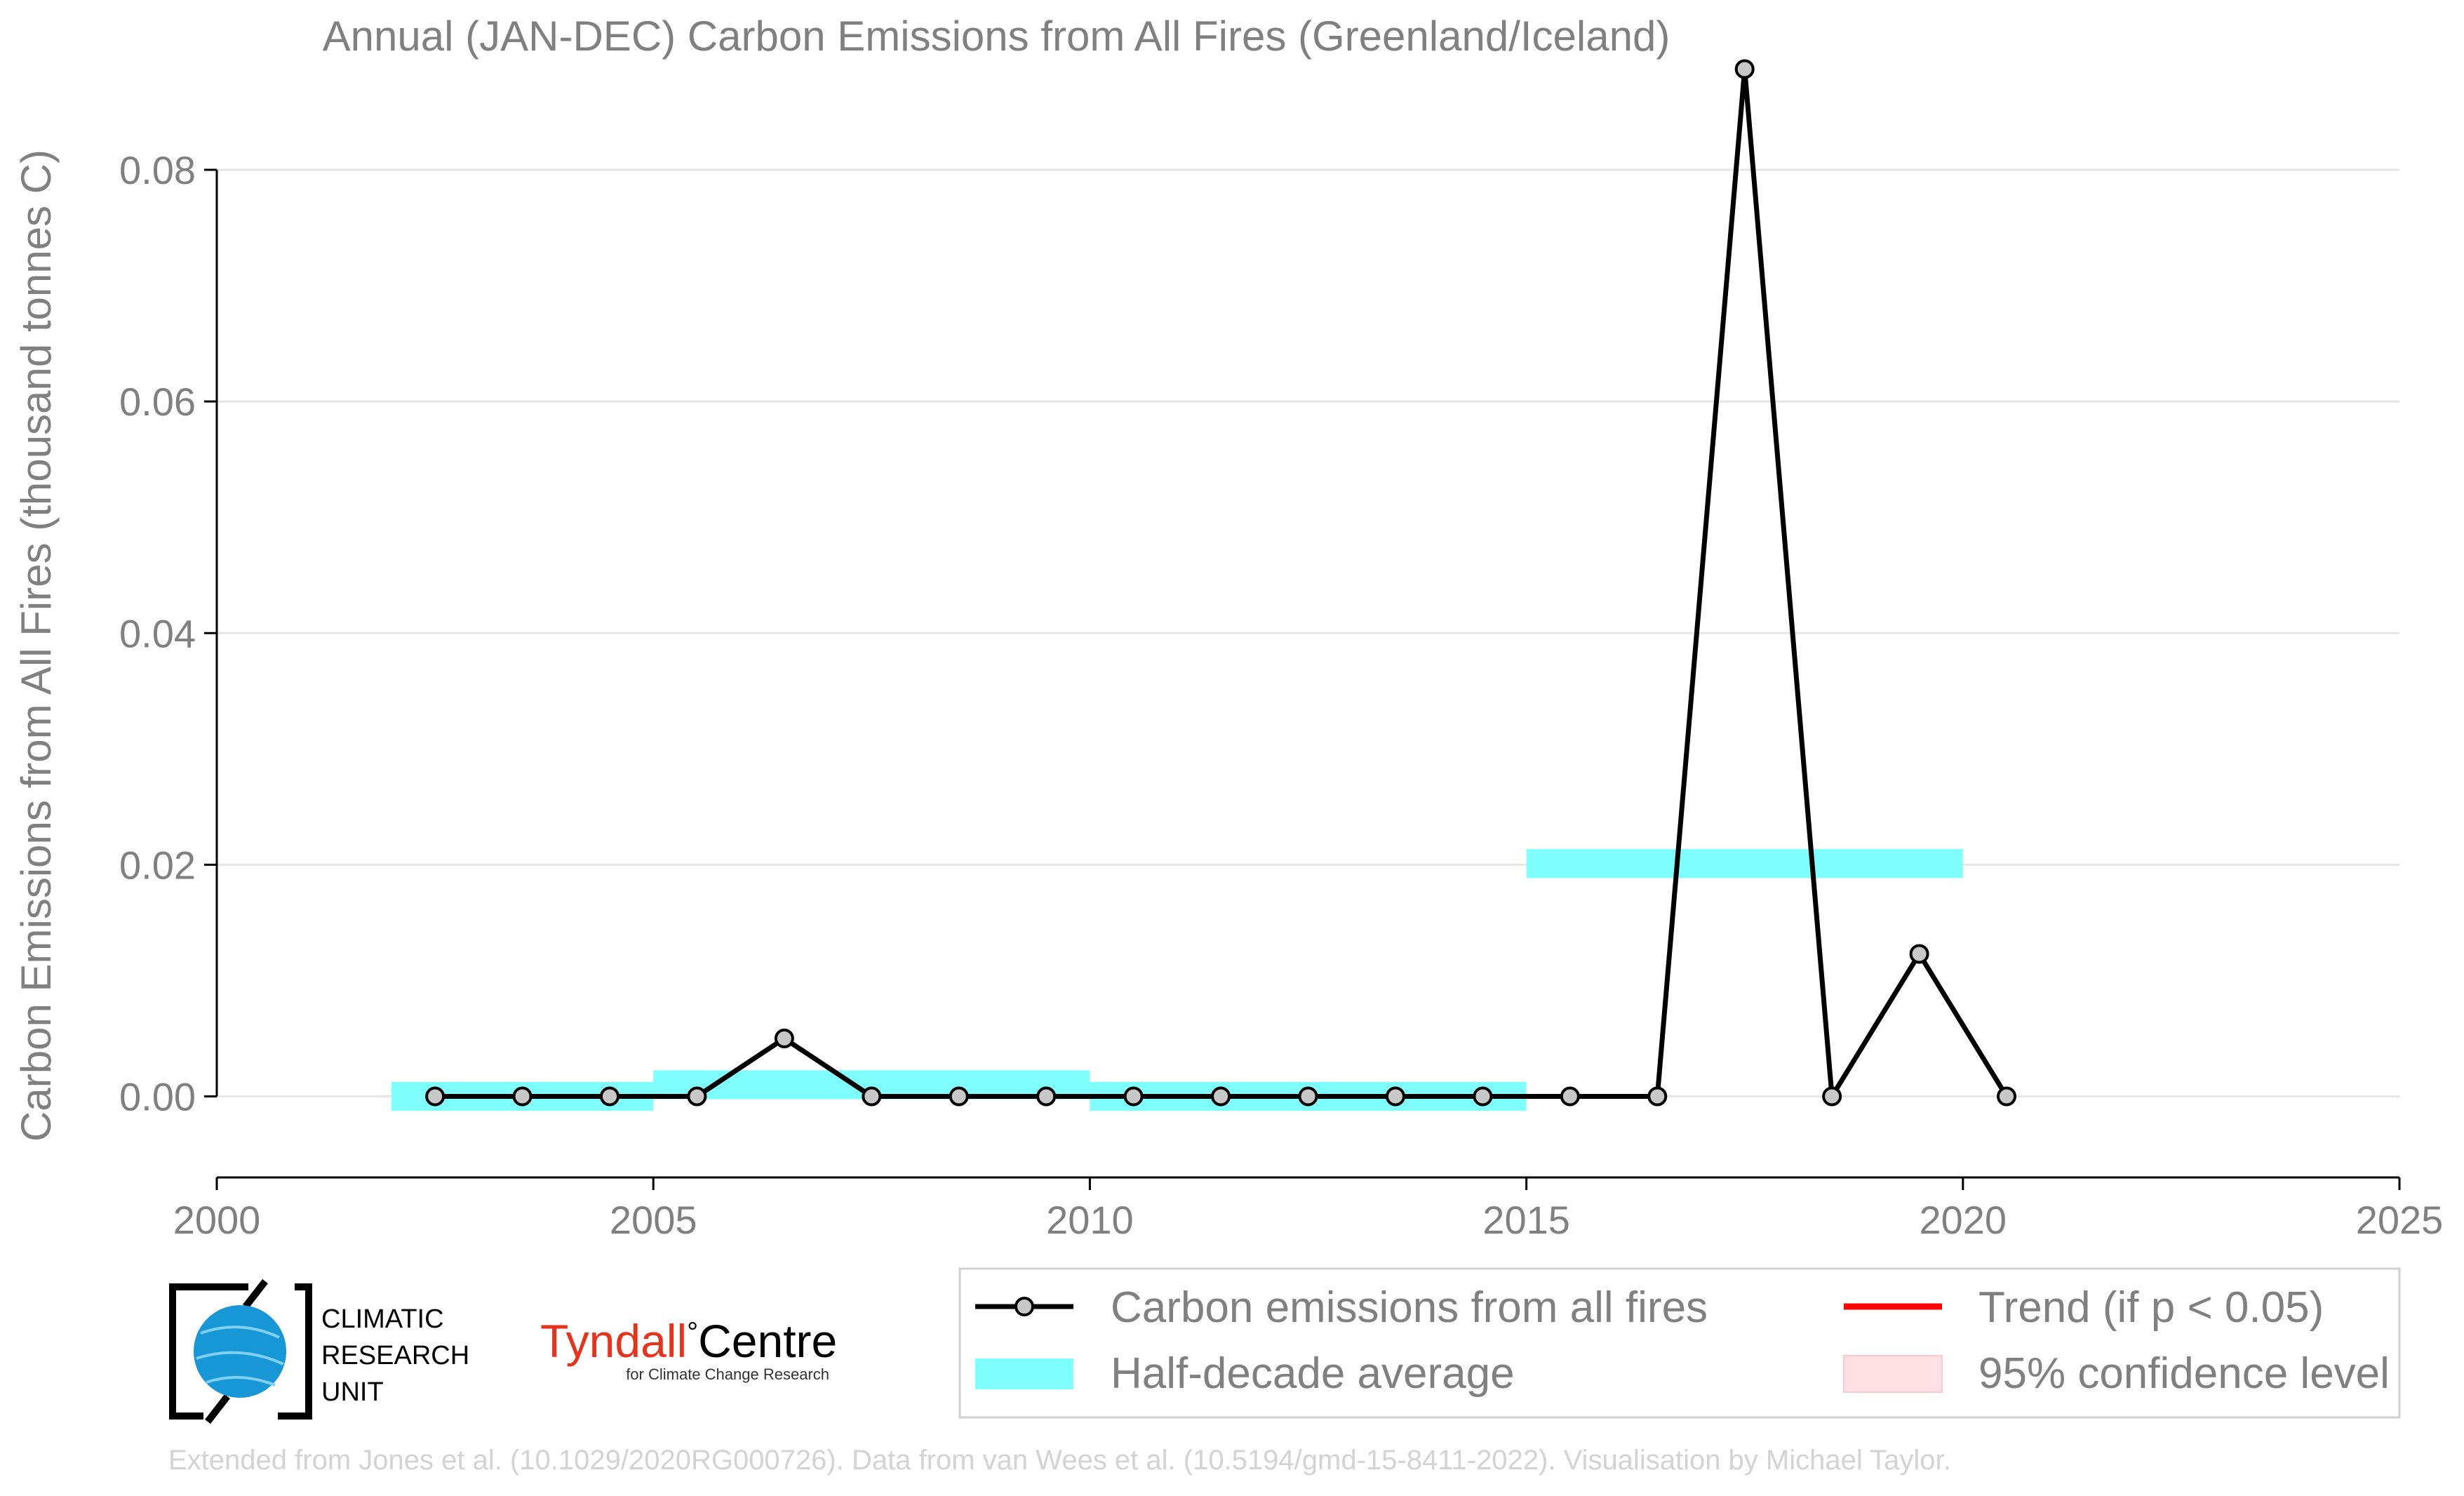 The image size is (2464, 1496). Describe the element at coordinates (382, 1319) in the screenshot. I see `cru-logo-text-line-1: CLIMATIC` at that location.